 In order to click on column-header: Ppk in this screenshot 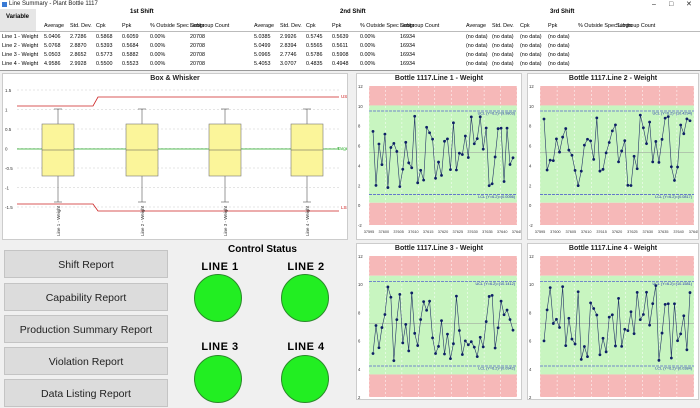, I will do `click(337, 26)`.